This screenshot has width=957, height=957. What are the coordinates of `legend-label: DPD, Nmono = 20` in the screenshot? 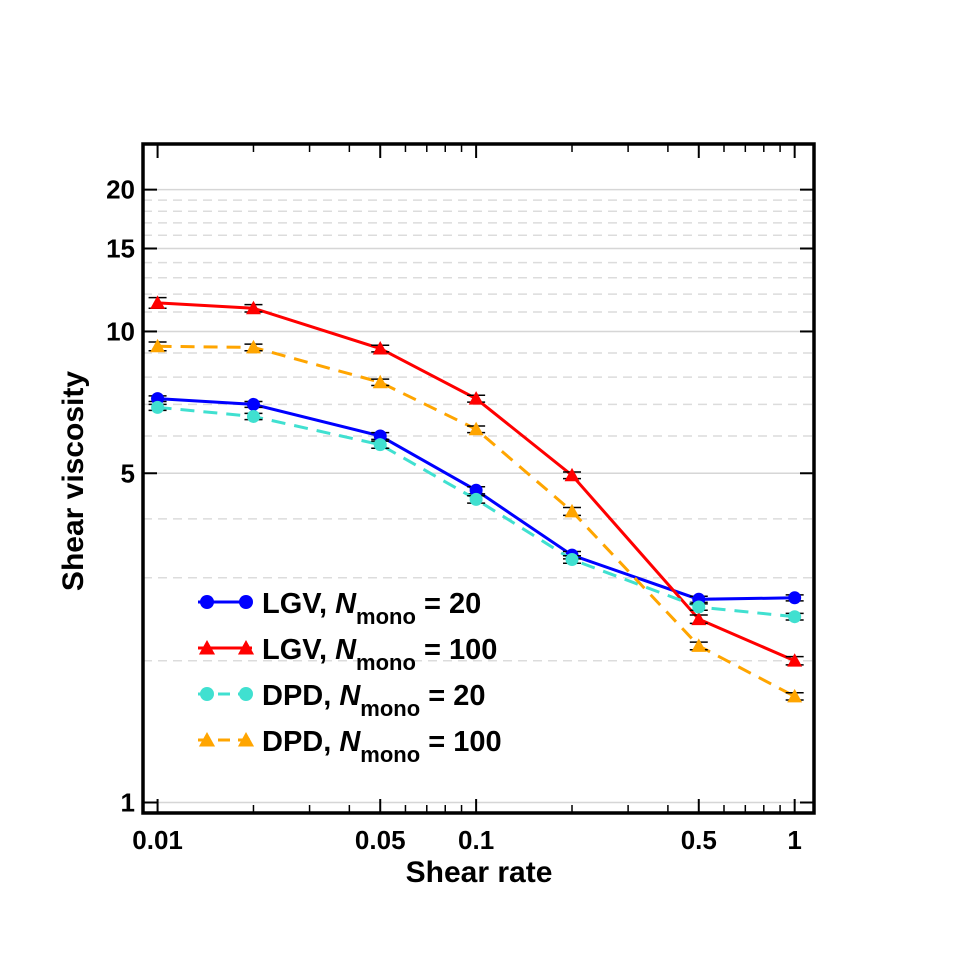 It's located at (374, 700).